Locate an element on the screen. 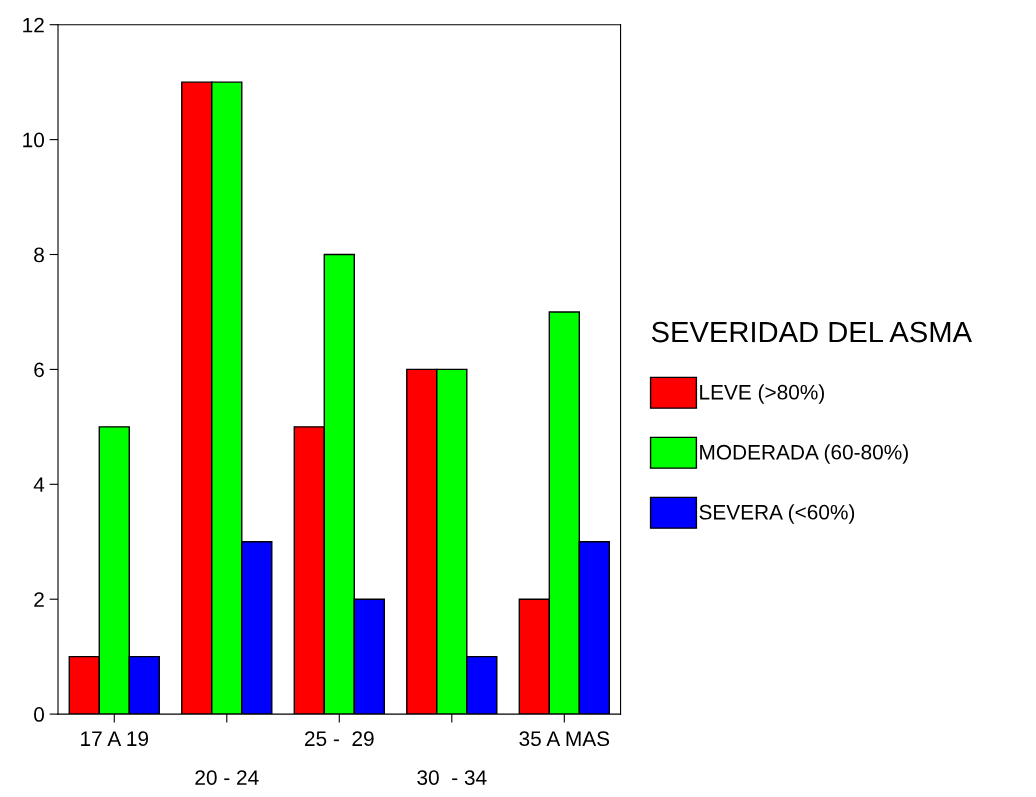 The height and width of the screenshot is (797, 1036). x-tick-label: 20 - 24 is located at coordinates (227, 777).